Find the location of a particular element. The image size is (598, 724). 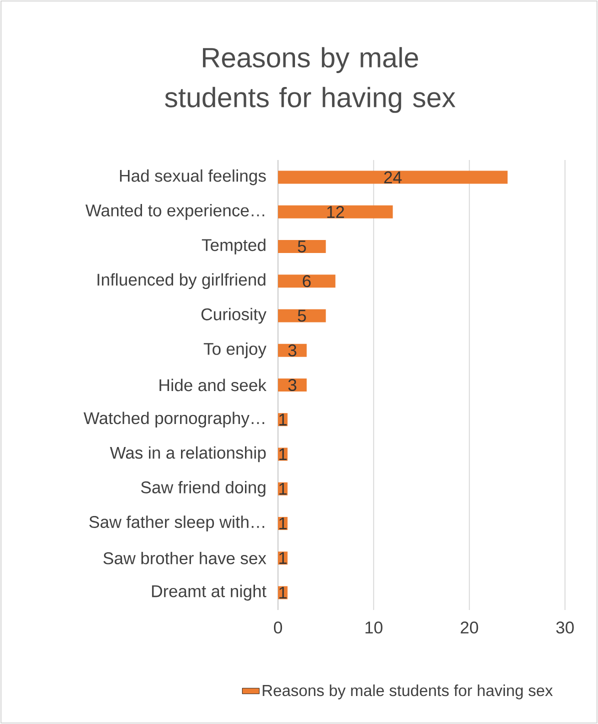

y-tick-label: Curiosity is located at coordinates (233, 316).